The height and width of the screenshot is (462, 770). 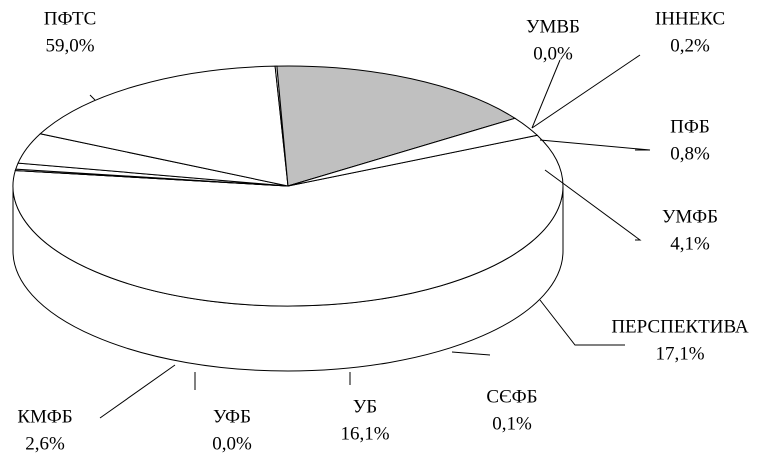 What do you see at coordinates (45, 443) in the screenshot?
I see `slice-value: 2,6%` at bounding box center [45, 443].